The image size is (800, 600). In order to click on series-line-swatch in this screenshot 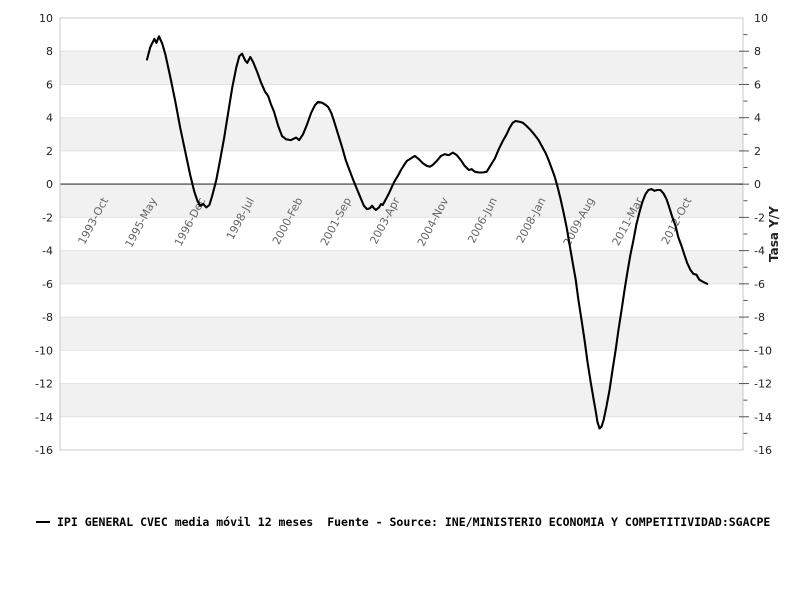, I will do `click(43, 522)`.